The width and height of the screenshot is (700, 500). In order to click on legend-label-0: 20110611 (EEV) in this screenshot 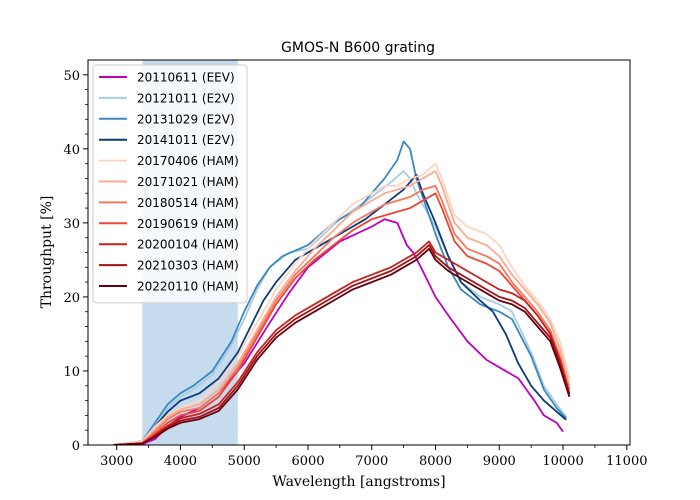, I will do `click(186, 78)`.